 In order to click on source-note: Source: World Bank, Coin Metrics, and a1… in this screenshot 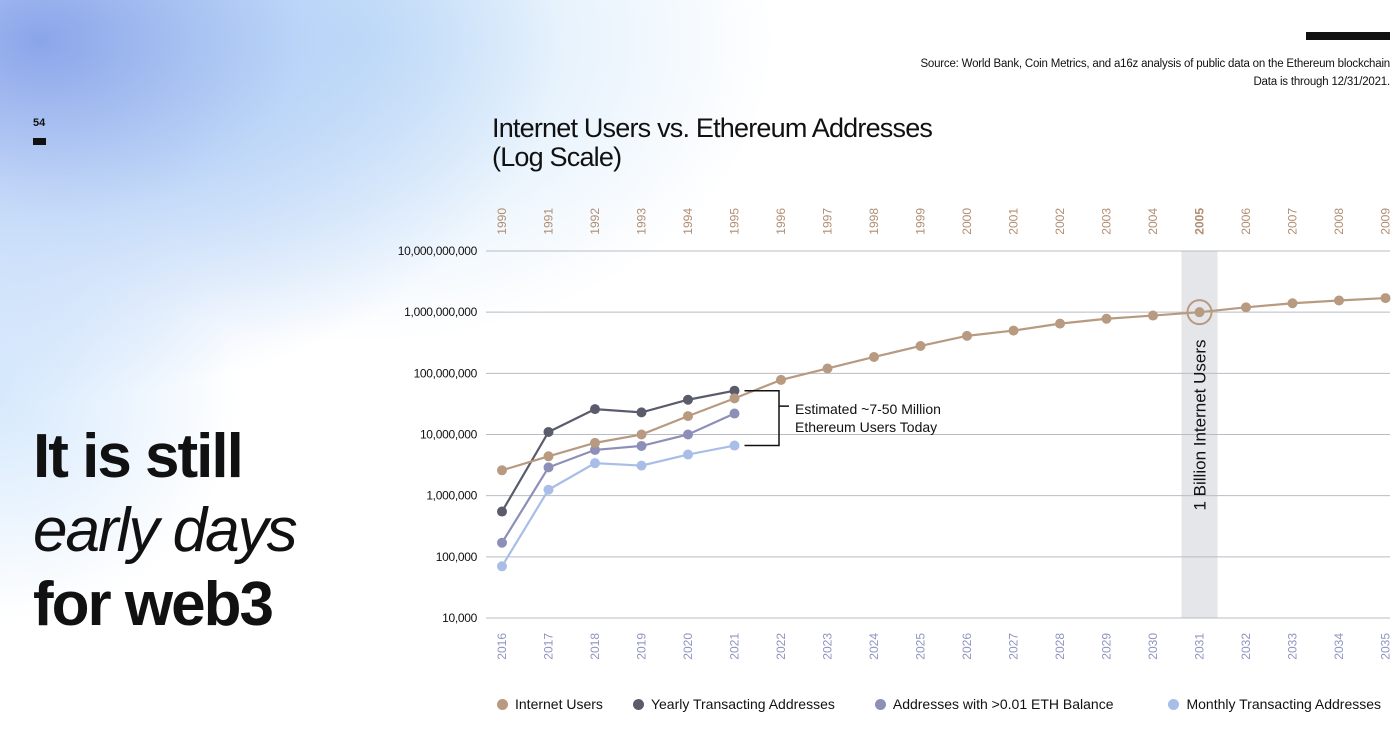, I will do `click(1155, 73)`.